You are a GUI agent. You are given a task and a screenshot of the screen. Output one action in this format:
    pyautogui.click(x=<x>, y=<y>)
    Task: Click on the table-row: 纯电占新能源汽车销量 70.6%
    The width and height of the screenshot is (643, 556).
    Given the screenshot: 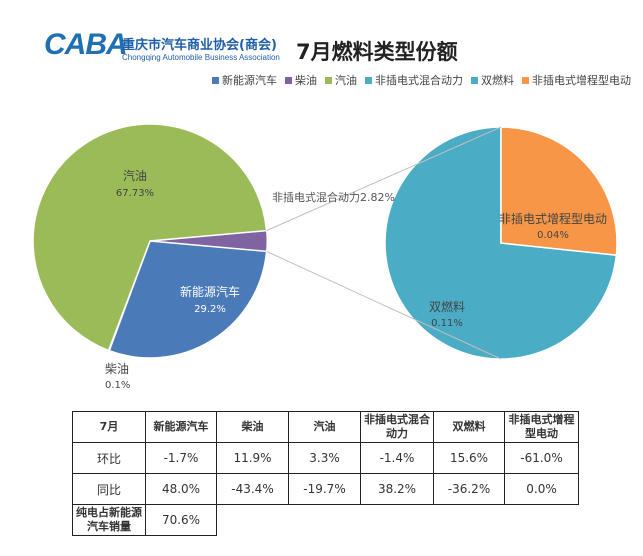 What is the action you would take?
    pyautogui.click(x=325, y=520)
    